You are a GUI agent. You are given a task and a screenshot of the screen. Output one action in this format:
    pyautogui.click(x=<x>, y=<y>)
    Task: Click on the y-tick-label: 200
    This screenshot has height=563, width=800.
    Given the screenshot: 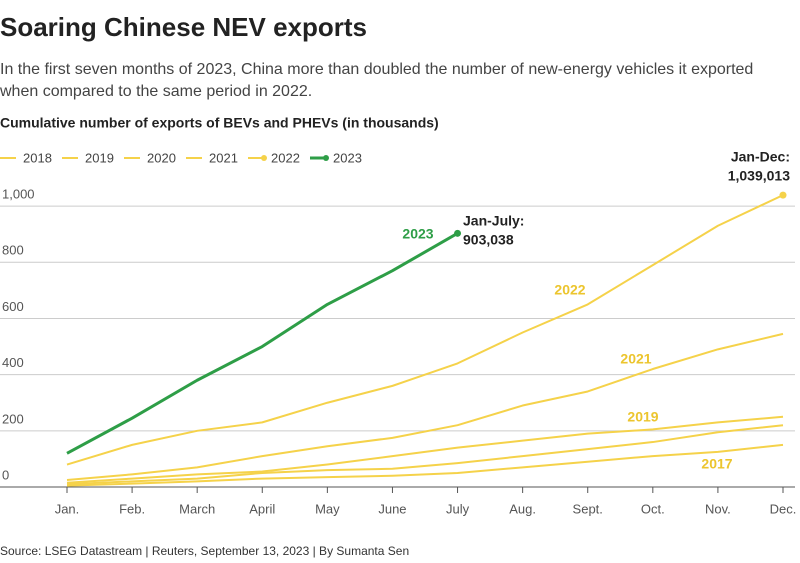 What is the action you would take?
    pyautogui.click(x=13, y=418)
    